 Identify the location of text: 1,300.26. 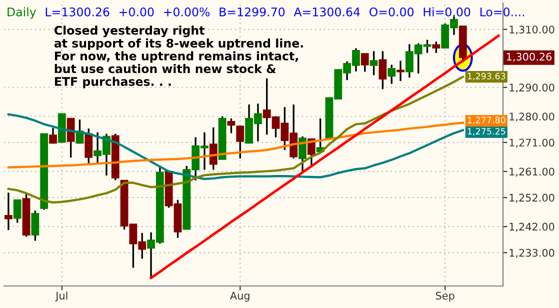
(529, 57).